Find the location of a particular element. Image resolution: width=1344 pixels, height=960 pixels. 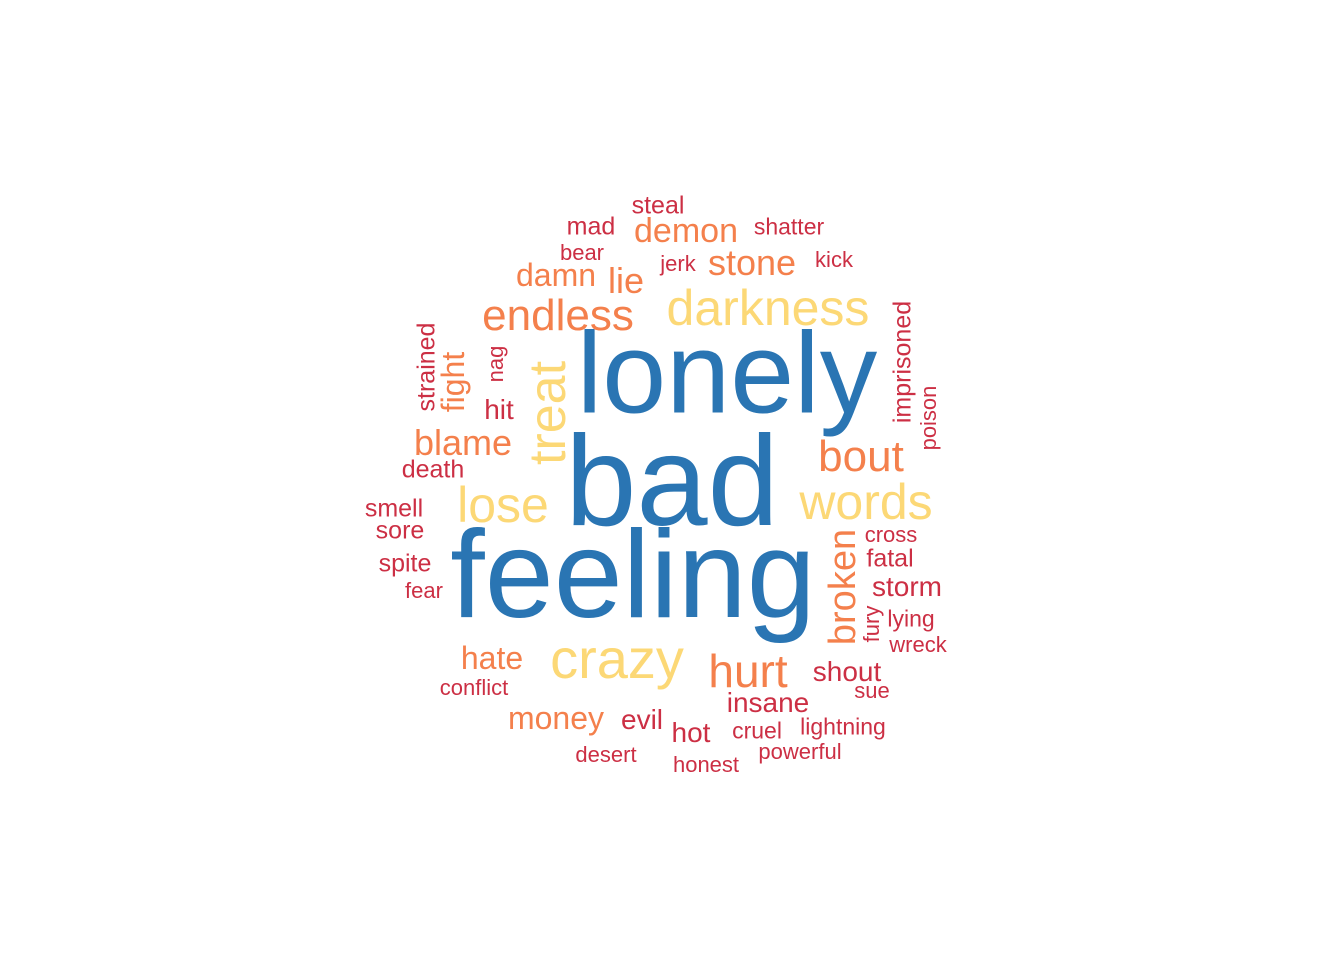

word-darkness: darkness is located at coordinates (768, 308).